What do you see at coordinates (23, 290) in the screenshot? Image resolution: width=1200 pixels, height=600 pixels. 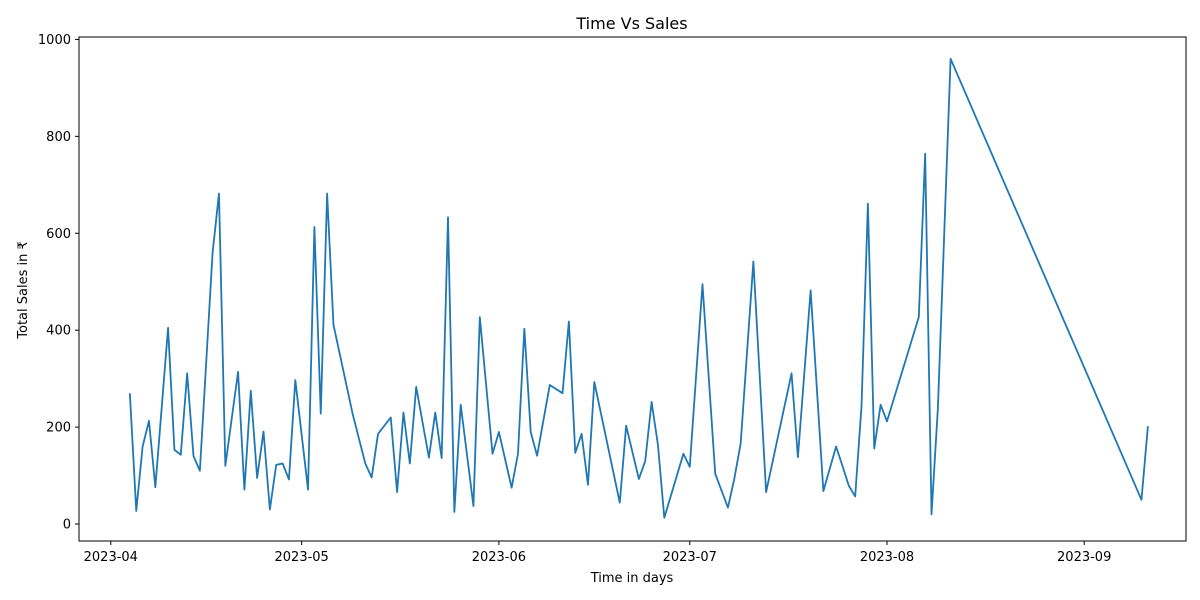 I see `y-axis-title: Total Sales in ₹` at bounding box center [23, 290].